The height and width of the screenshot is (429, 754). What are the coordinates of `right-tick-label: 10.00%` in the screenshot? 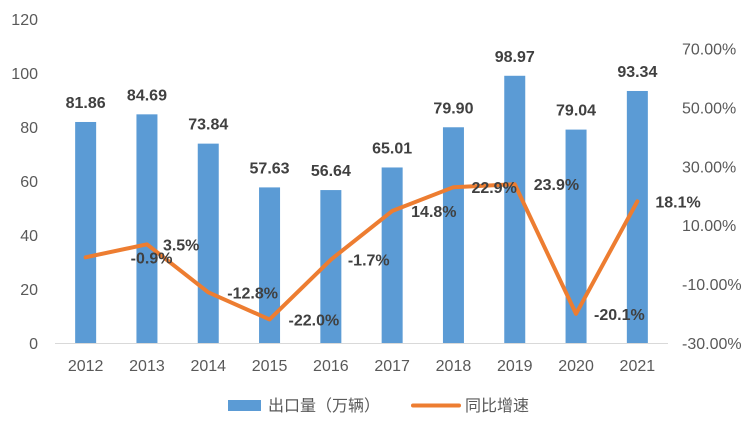 It's located at (709, 226).